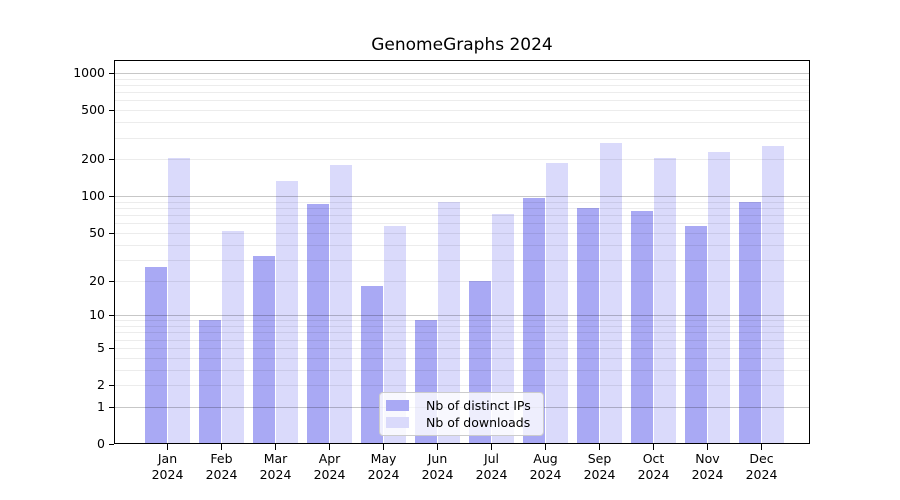 The height and width of the screenshot is (500, 900). Describe the element at coordinates (275, 447) in the screenshot. I see `x-tick-mark-mar` at that location.